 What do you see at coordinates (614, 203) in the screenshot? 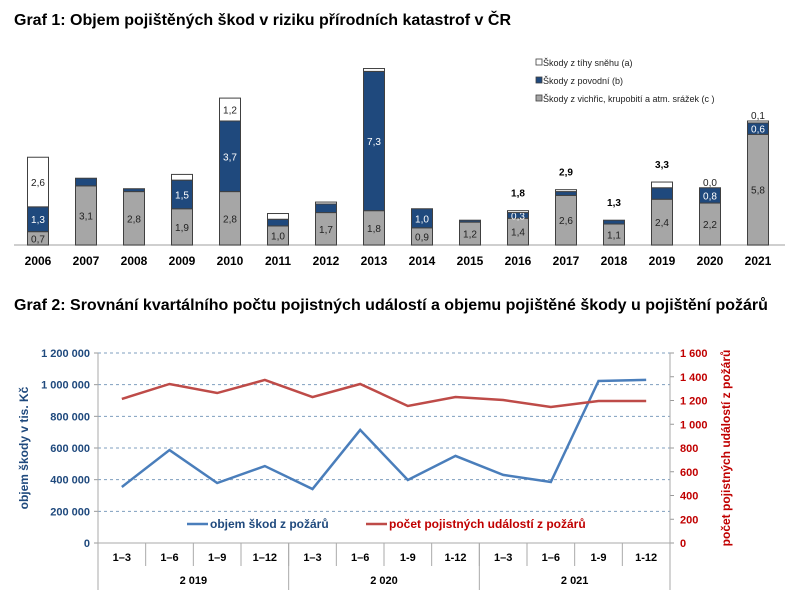
I see `total-label: 1,3` at bounding box center [614, 203].